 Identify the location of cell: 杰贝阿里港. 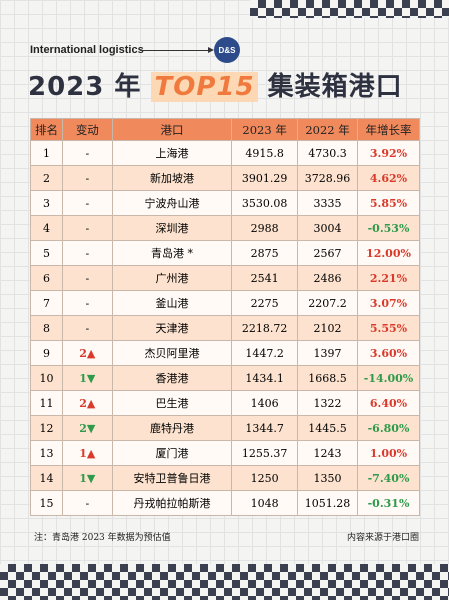
(172, 353).